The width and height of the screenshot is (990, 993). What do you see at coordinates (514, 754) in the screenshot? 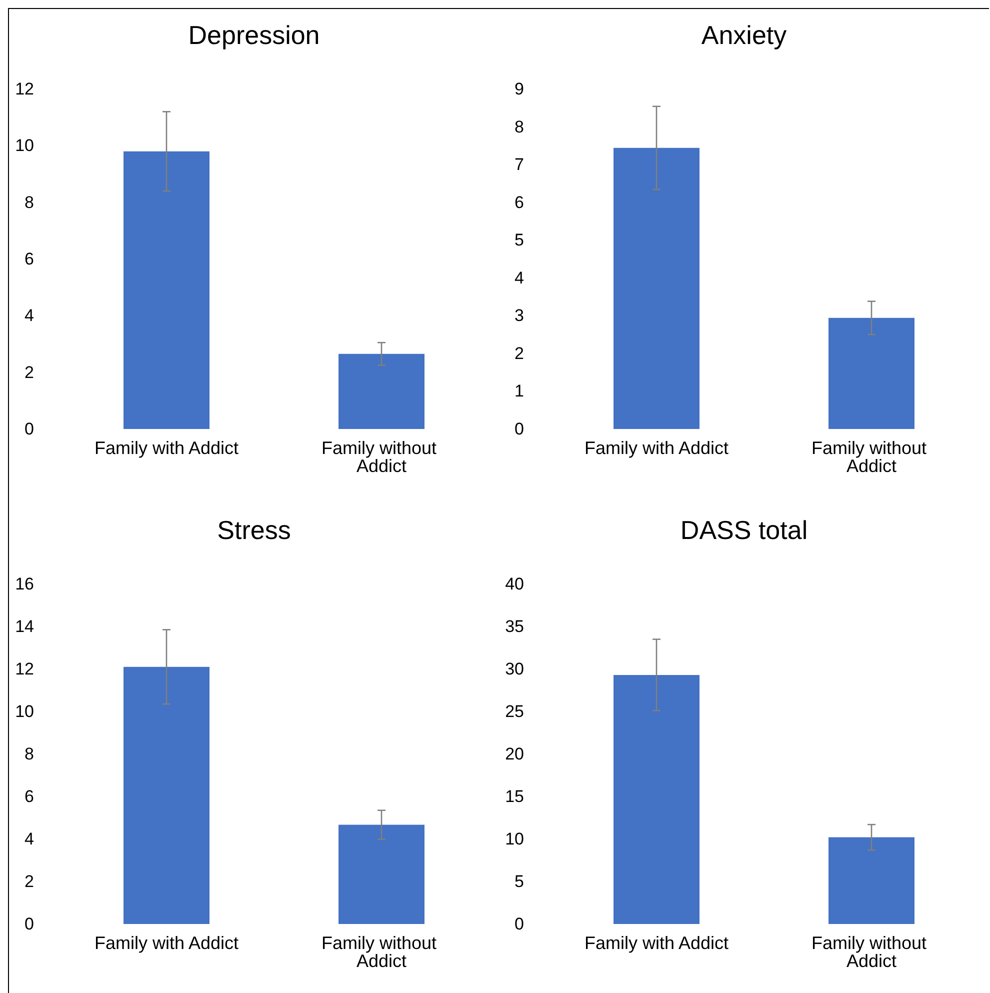
I see `y-tick-label: 20` at bounding box center [514, 754].